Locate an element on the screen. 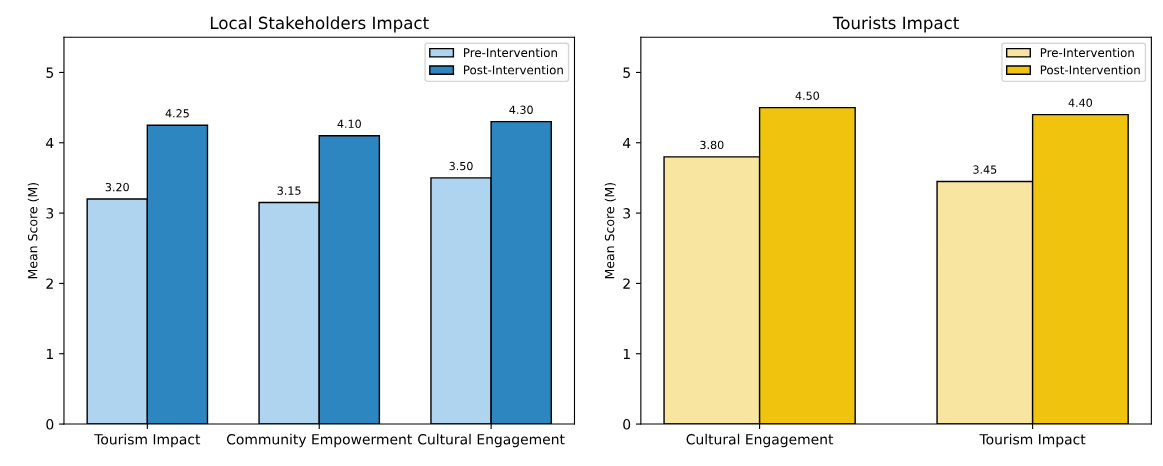 The image size is (1163, 466). chart-title: Tourists Impact is located at coordinates (895, 24).